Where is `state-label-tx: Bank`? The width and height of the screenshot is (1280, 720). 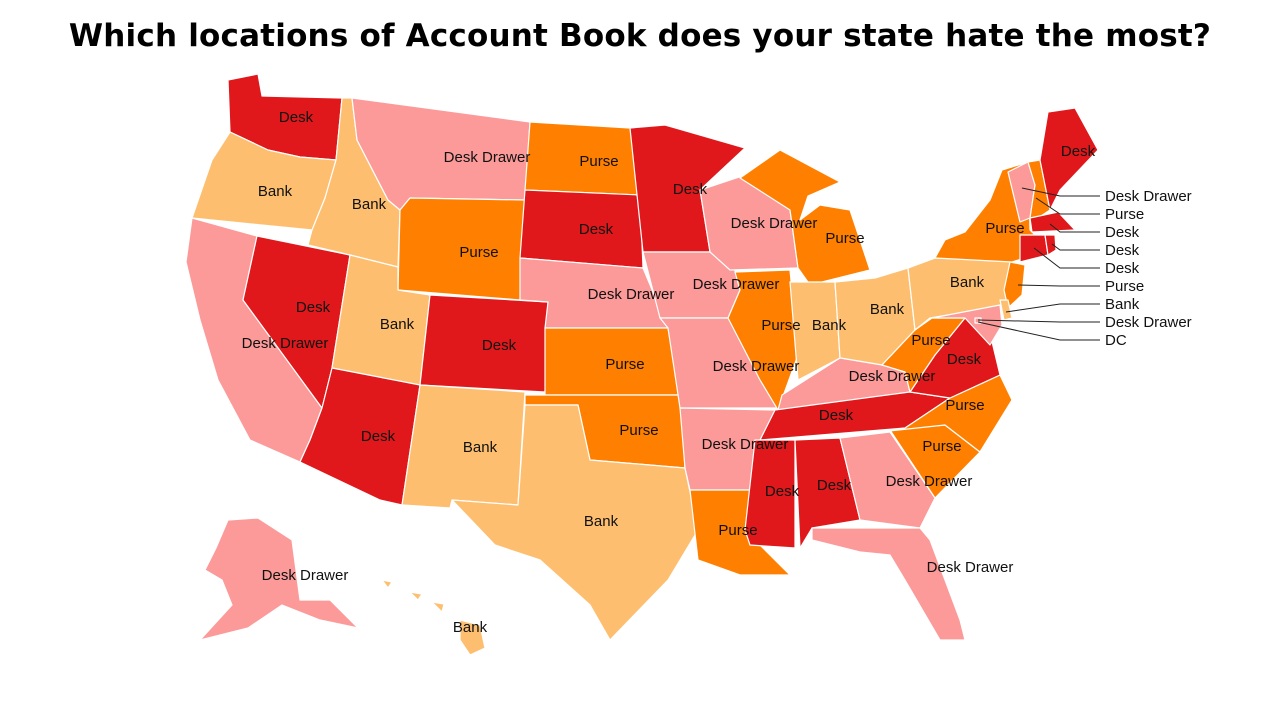 state-label-tx: Bank is located at coordinates (601, 521).